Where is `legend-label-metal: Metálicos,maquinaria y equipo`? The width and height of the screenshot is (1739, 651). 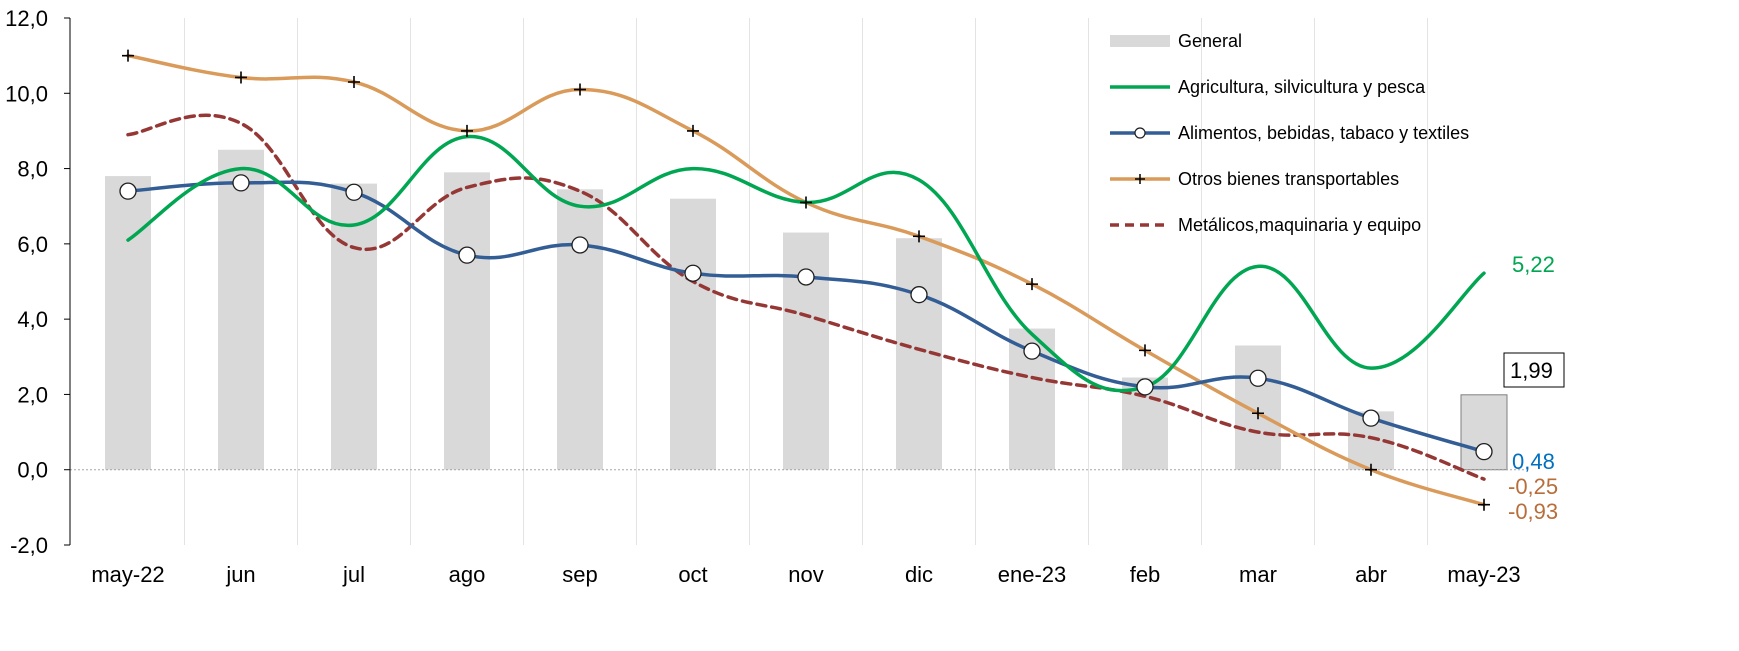 legend-label-metal: Metálicos,maquinaria y equipo is located at coordinates (1299, 225).